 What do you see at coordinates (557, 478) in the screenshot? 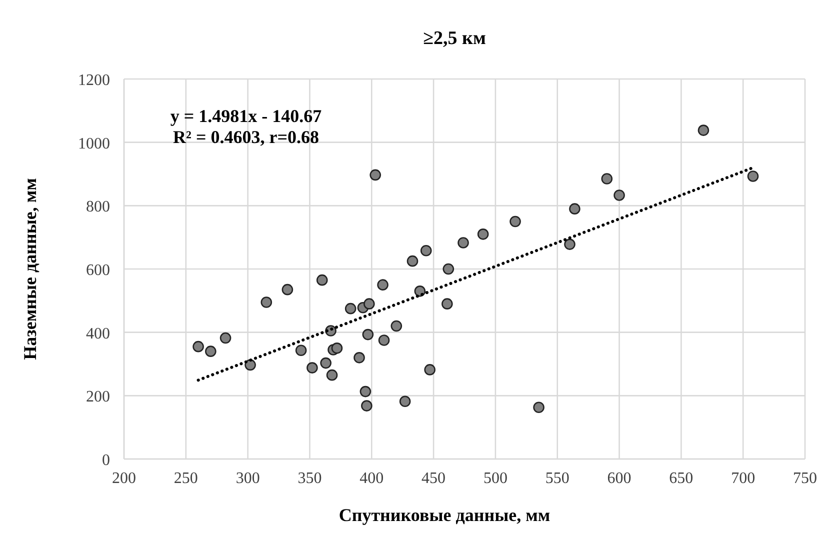
I see `x-tick-label: 550` at bounding box center [557, 478].